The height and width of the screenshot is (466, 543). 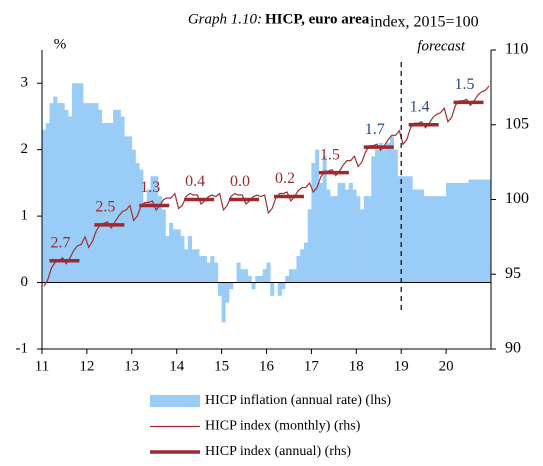 I want to click on x-tick-label: 18, so click(x=356, y=366).